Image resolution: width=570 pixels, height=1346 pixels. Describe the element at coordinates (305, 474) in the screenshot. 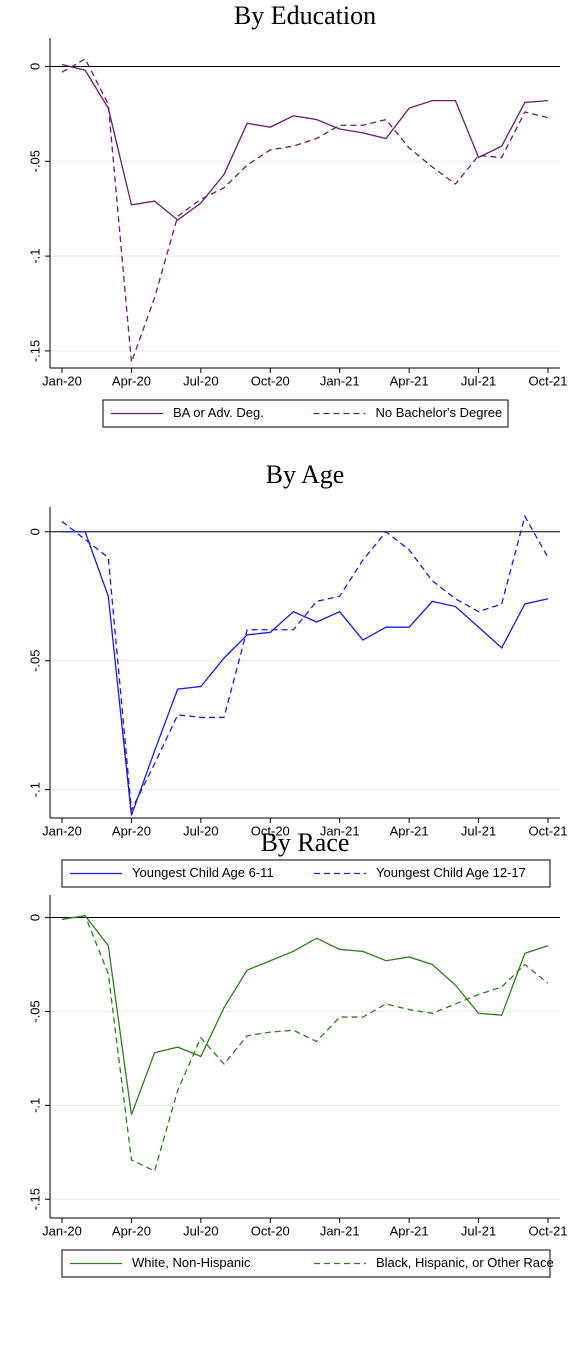

I see `chart-title: By Age` at that location.